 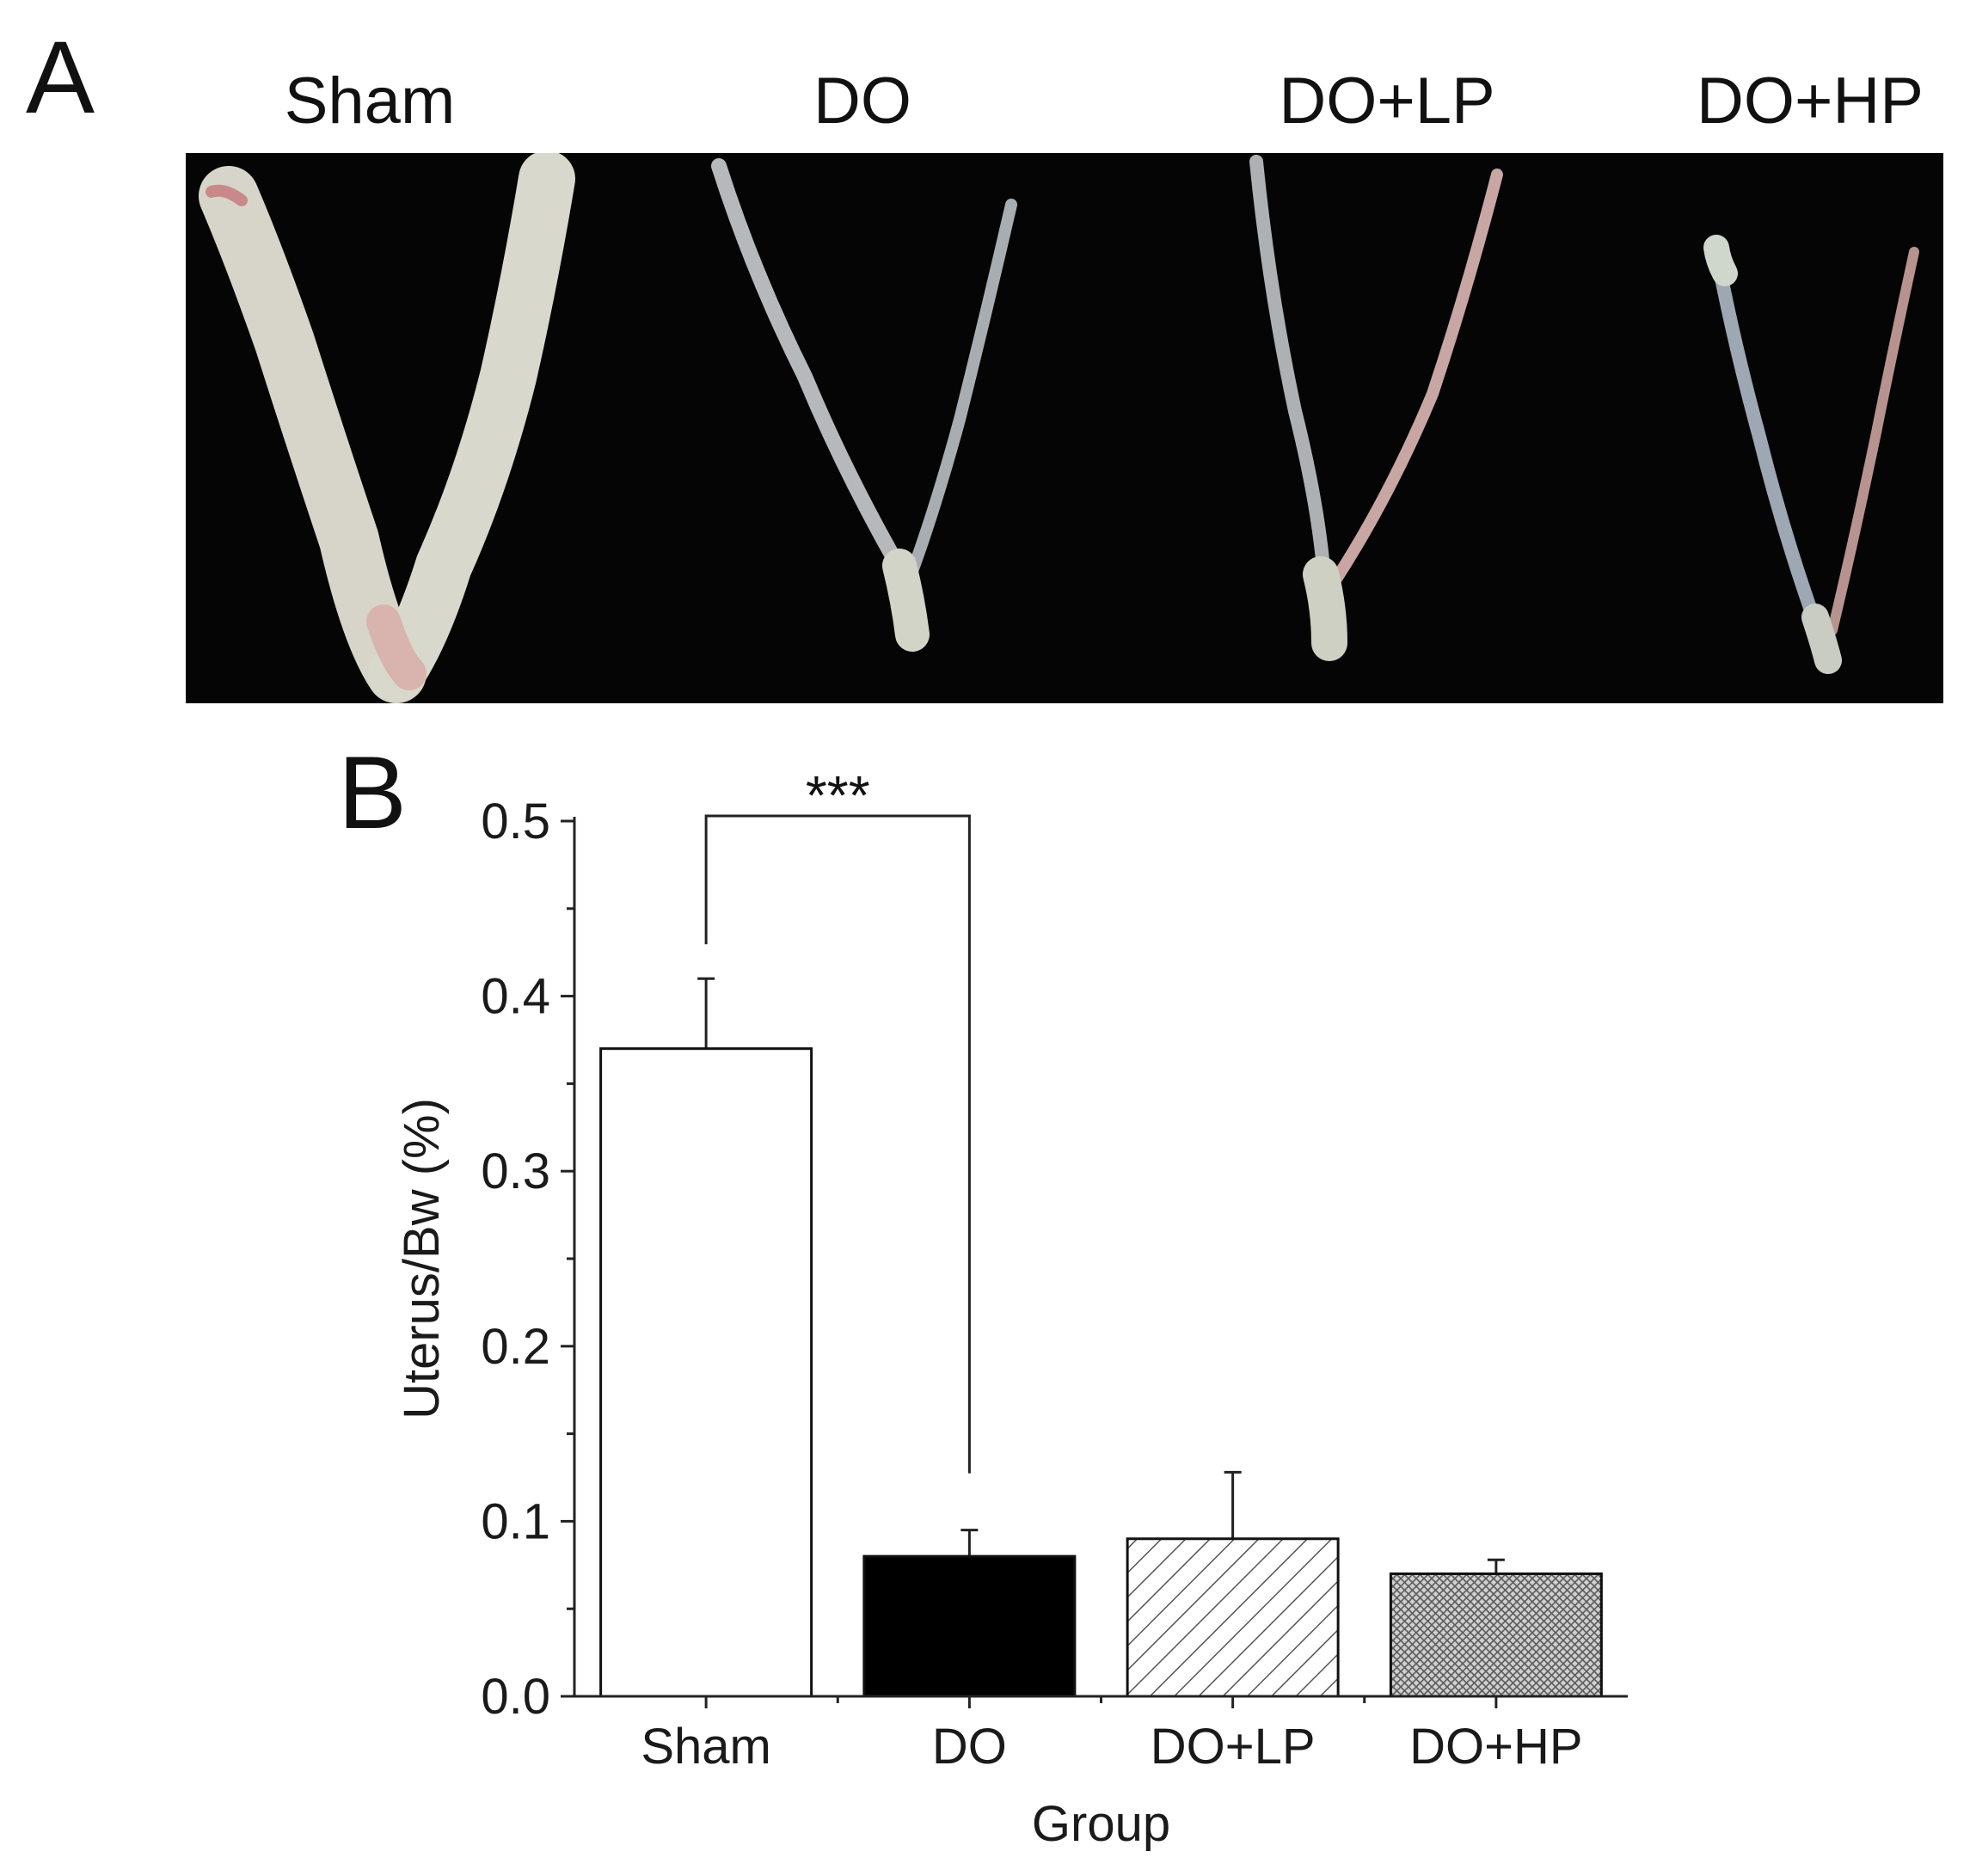 What do you see at coordinates (515, 997) in the screenshot?
I see `y-tick-label: 0.4` at bounding box center [515, 997].